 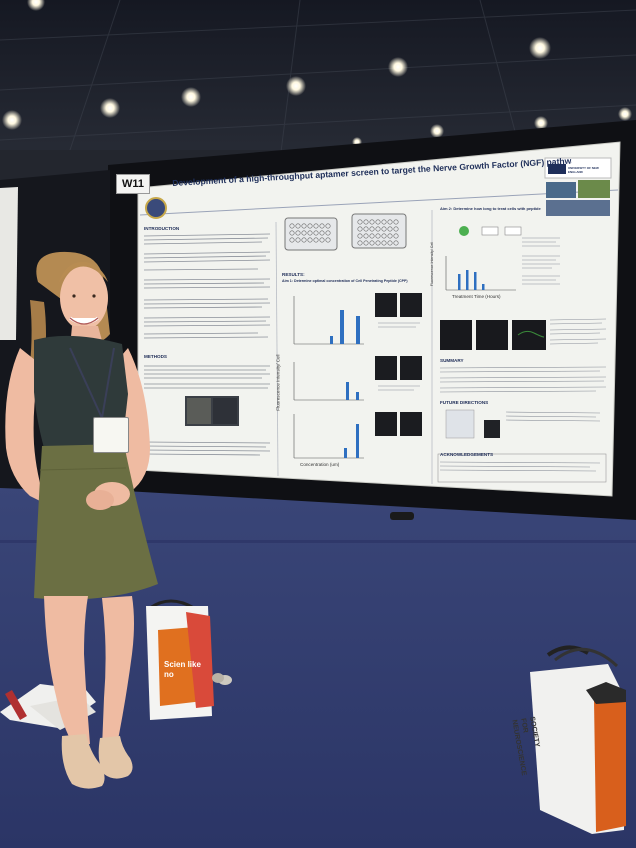 What do you see at coordinates (320, 464) in the screenshot?
I see `x-axis-label-concentration: Concentration (um)` at bounding box center [320, 464].